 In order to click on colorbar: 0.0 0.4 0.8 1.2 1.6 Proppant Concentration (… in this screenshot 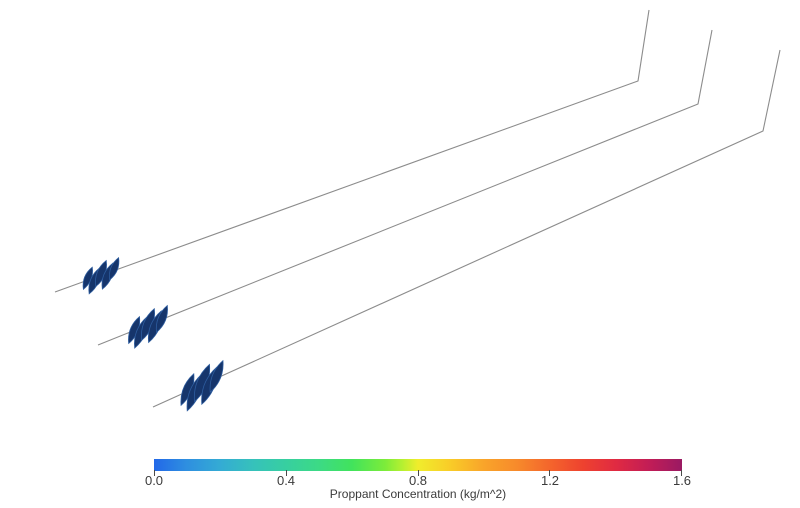, I will do `click(418, 483)`.